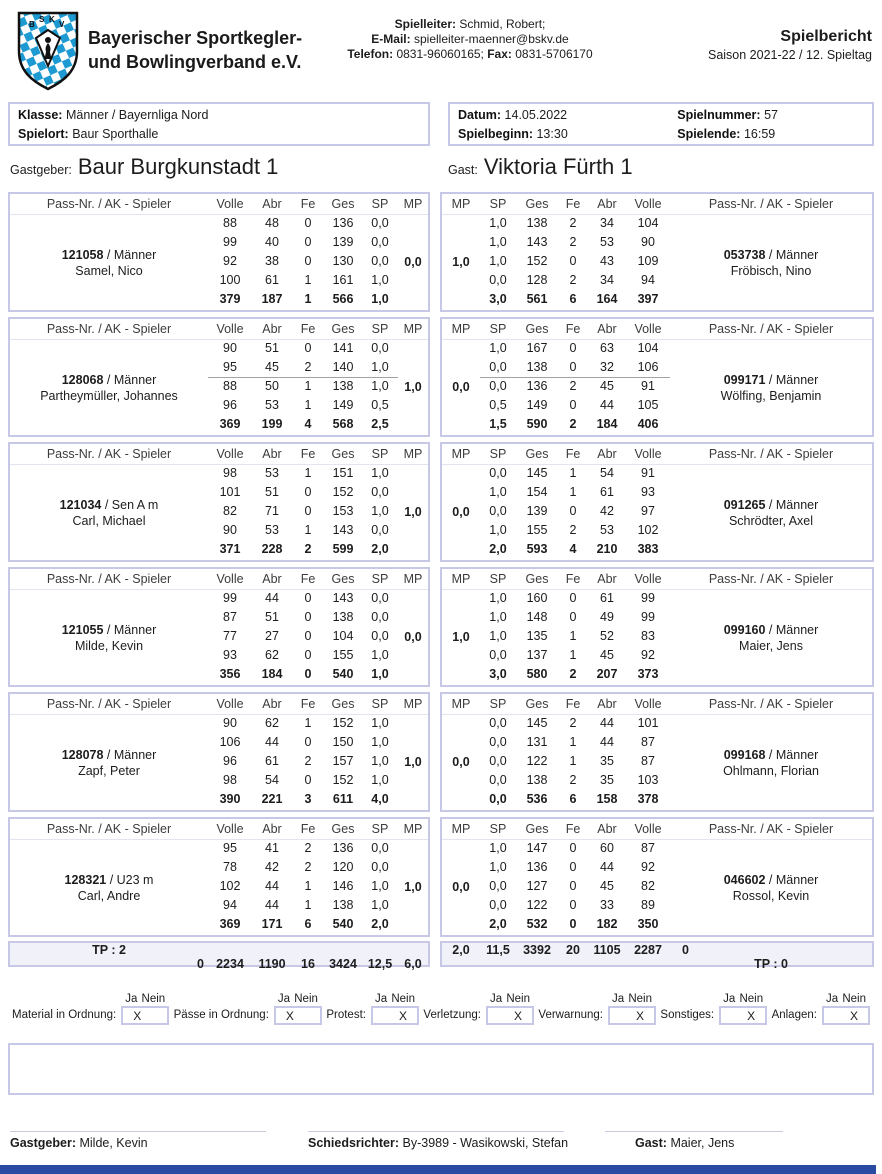 The height and width of the screenshot is (1174, 882). What do you see at coordinates (381, 999) in the screenshot?
I see `ja-label: Ja` at bounding box center [381, 999].